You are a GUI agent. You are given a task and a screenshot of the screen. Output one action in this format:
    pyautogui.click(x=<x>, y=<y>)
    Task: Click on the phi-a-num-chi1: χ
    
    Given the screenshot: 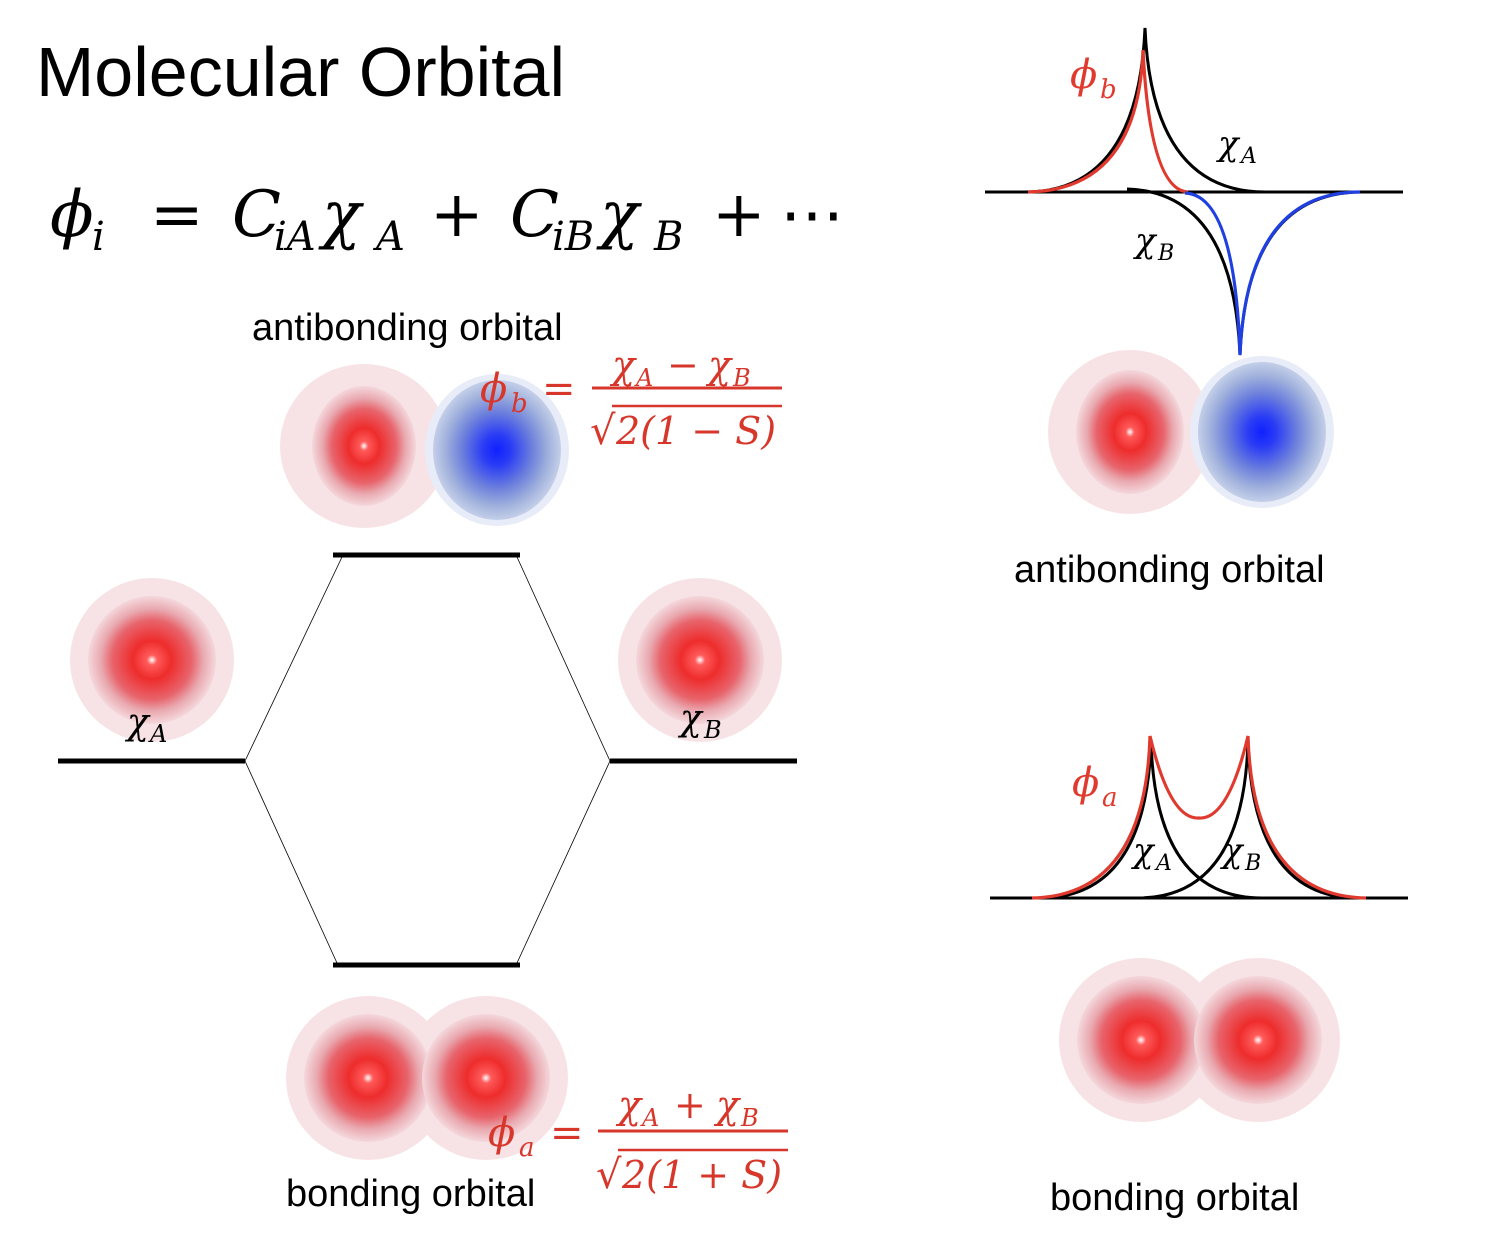 What is the action you would take?
    pyautogui.click(x=629, y=1105)
    